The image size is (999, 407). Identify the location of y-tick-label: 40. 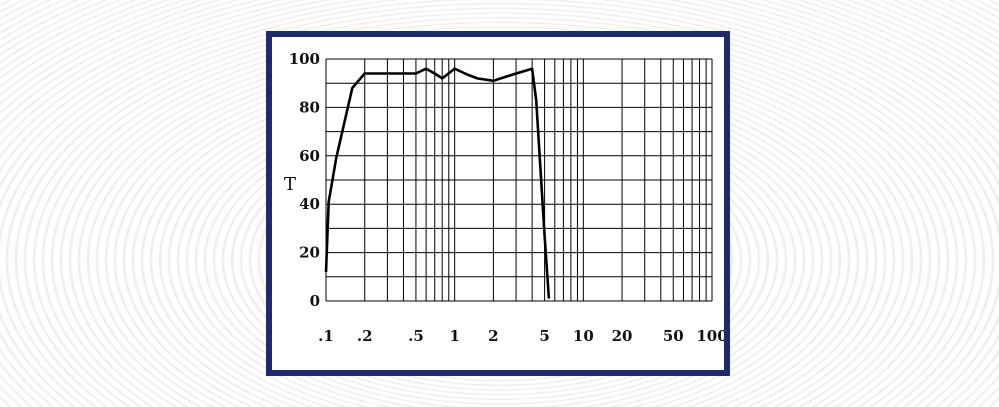
(309, 204).